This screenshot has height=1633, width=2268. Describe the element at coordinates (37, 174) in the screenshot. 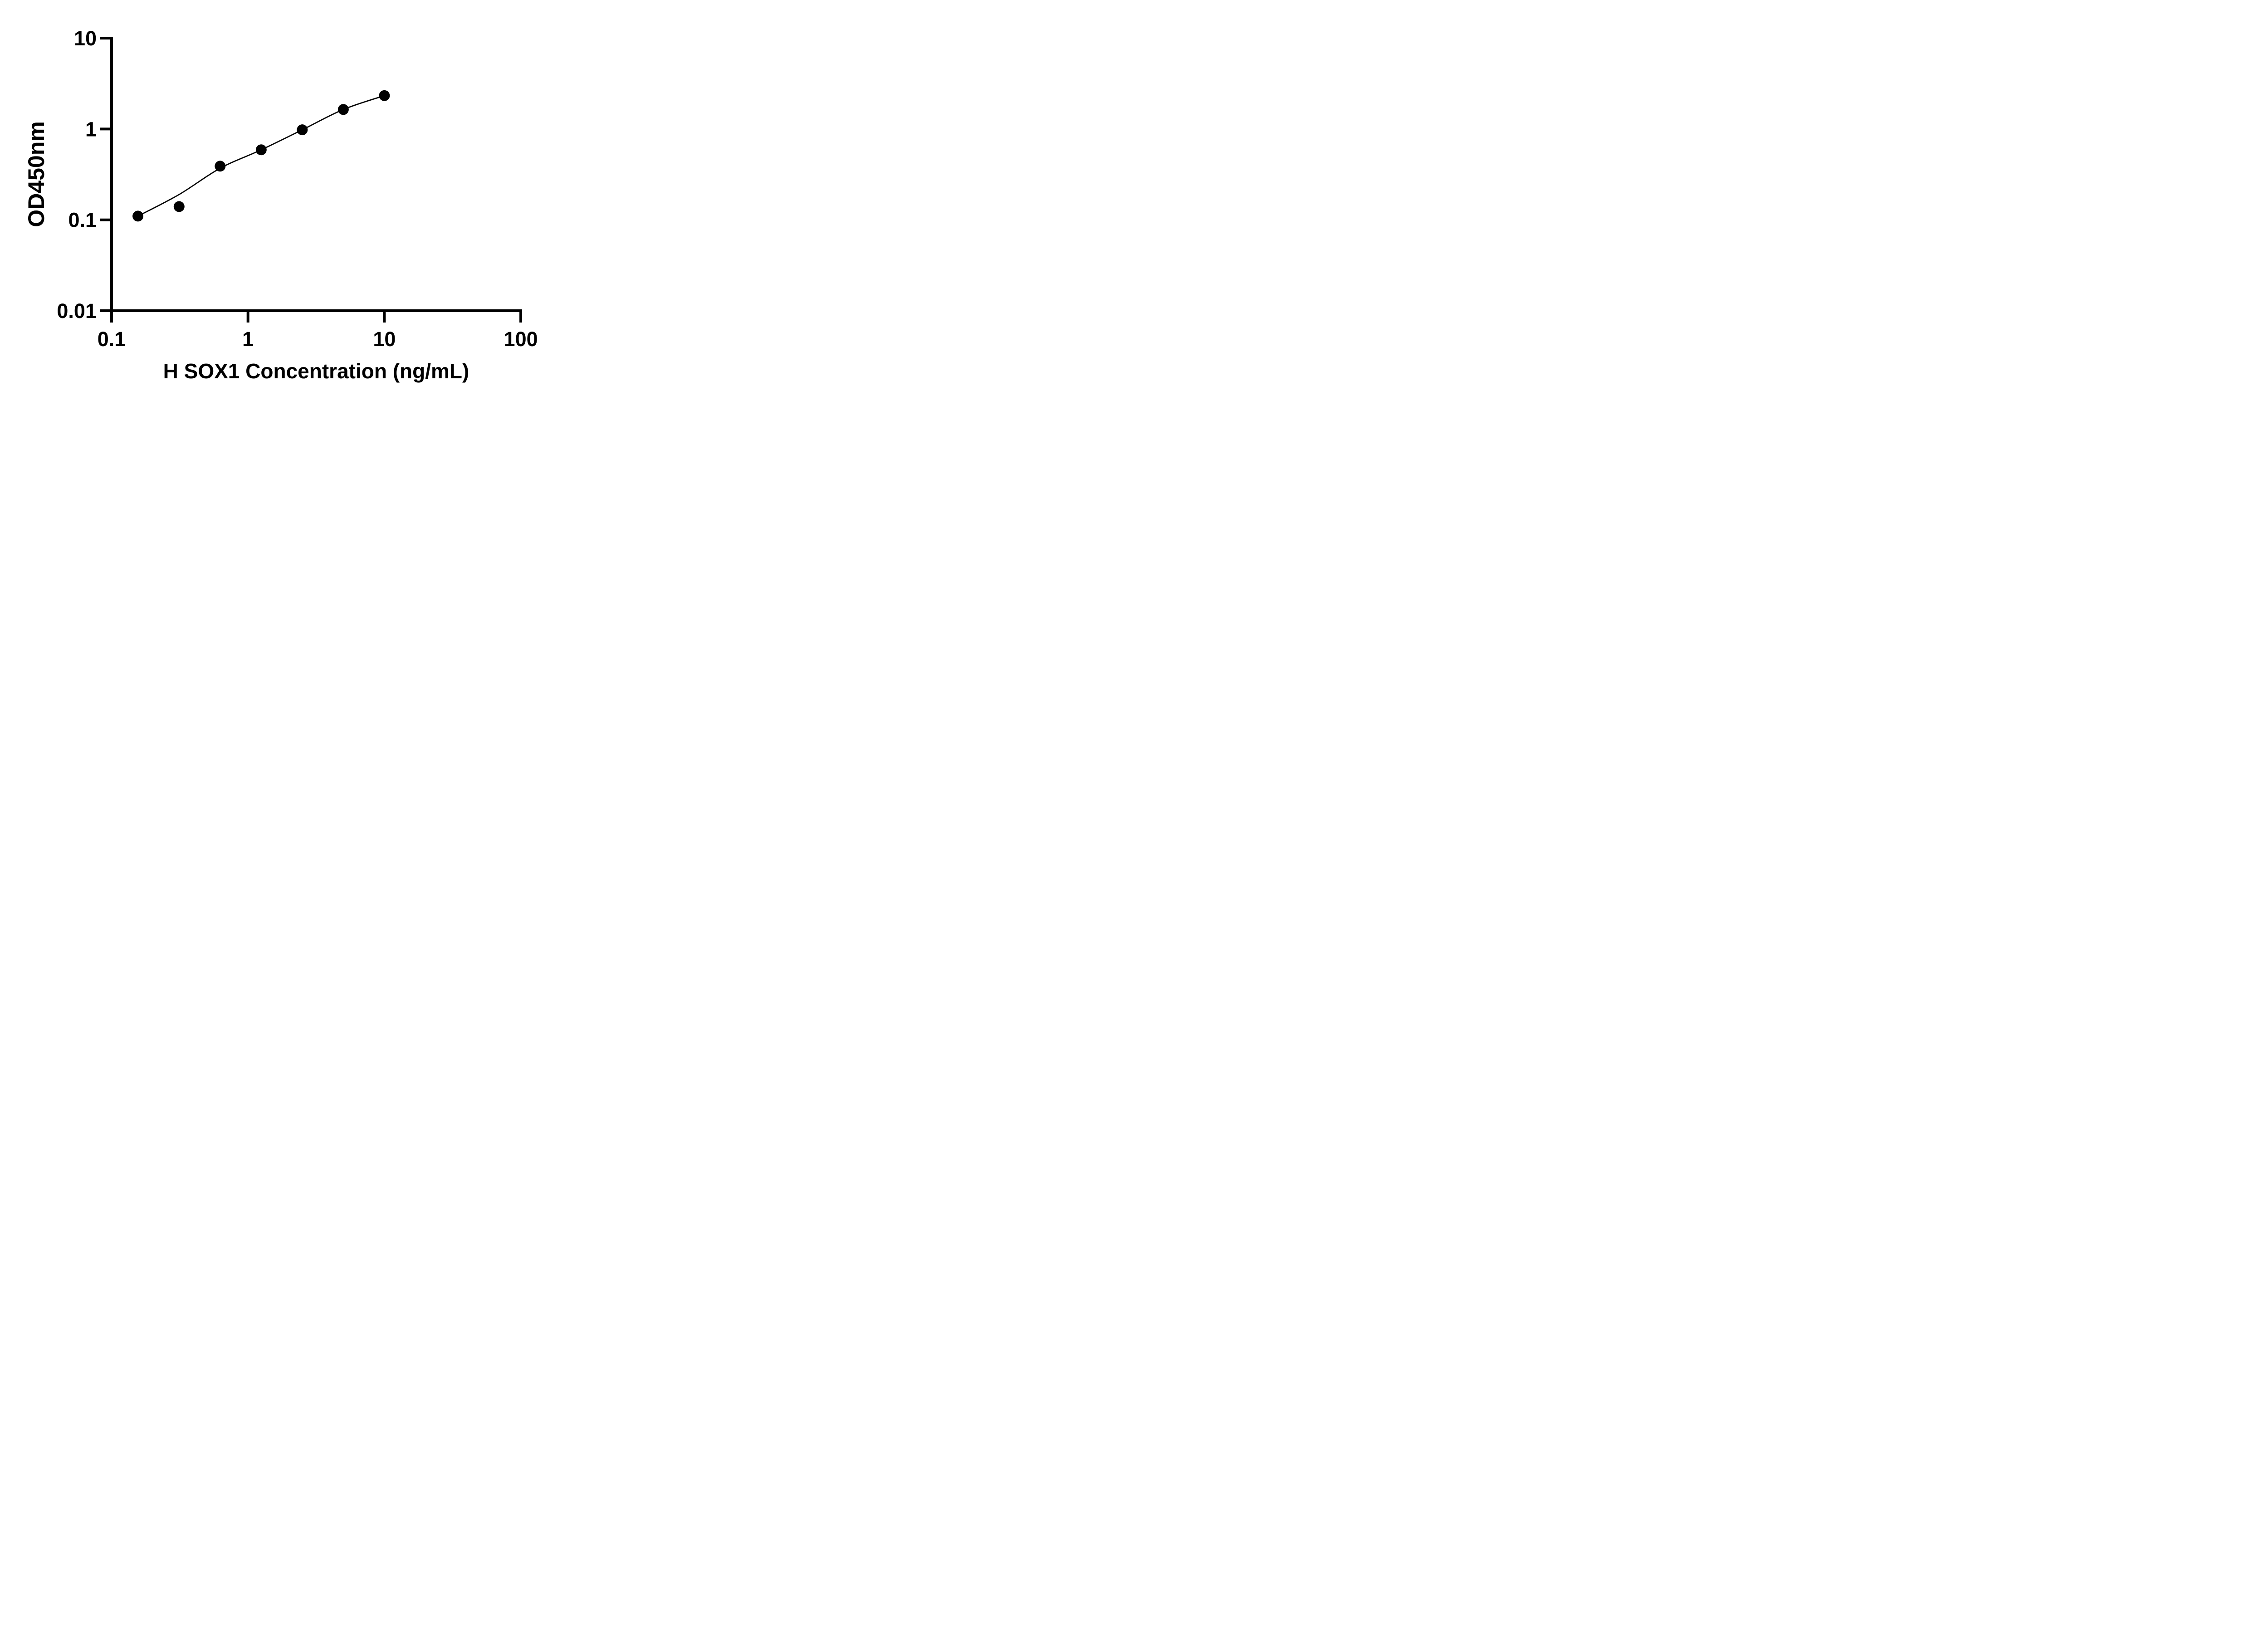

I see `y-axis-title: OD450nm` at that location.